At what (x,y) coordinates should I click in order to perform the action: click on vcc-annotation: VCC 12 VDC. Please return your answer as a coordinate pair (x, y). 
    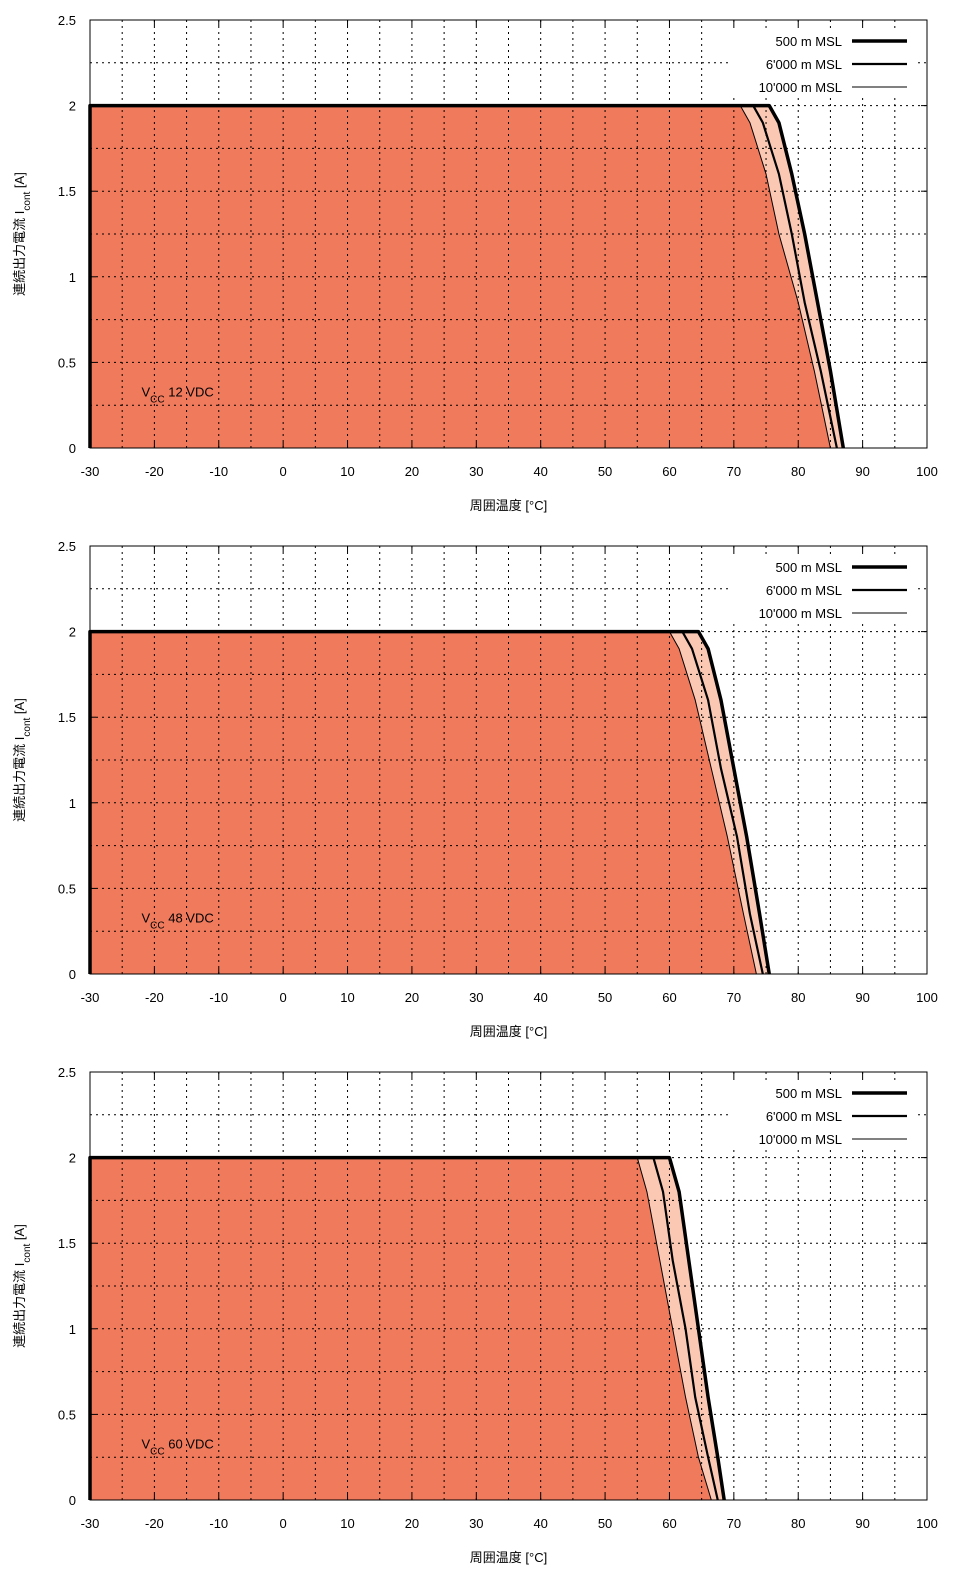
    Looking at the image, I should click on (178, 395).